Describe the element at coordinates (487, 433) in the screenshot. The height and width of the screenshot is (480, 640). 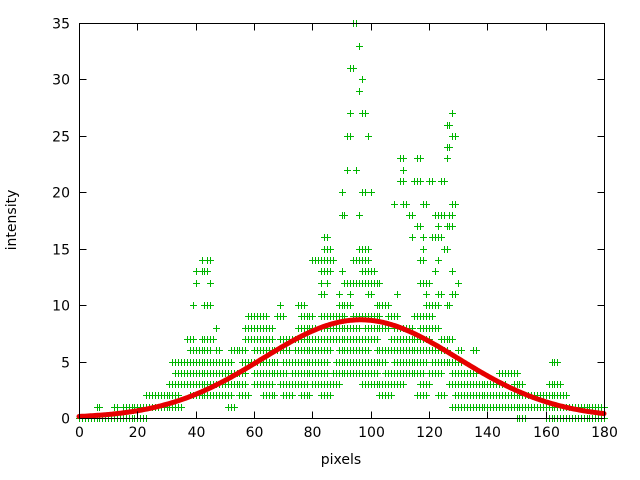
I see `x-tick-label: 140` at that location.